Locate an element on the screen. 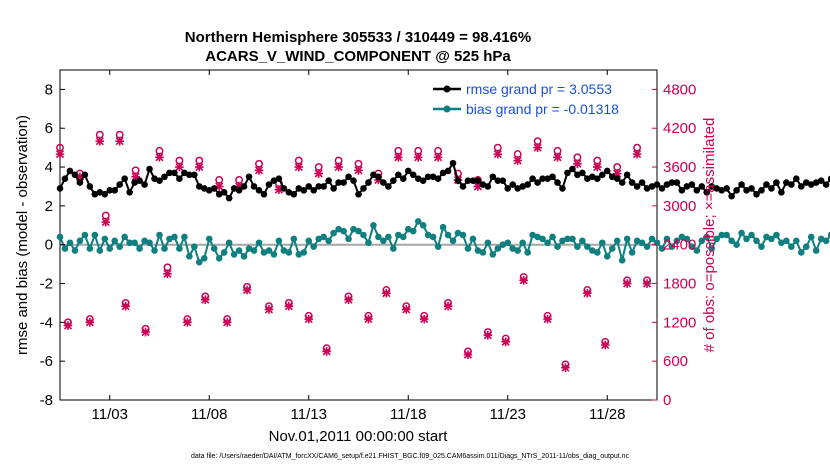 The width and height of the screenshot is (830, 470). y-right-tick-label: 3600 is located at coordinates (679, 167).